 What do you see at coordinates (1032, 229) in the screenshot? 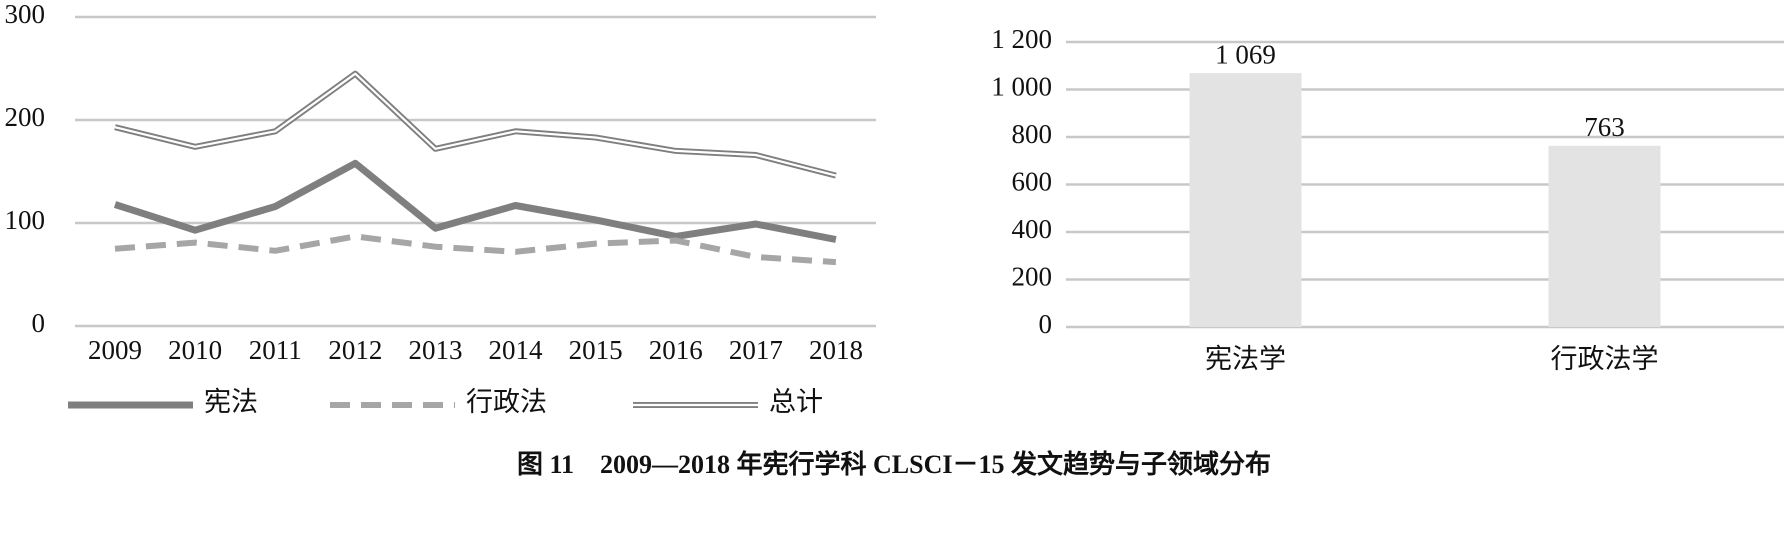
I see `y-tick-label: 400` at bounding box center [1032, 229].